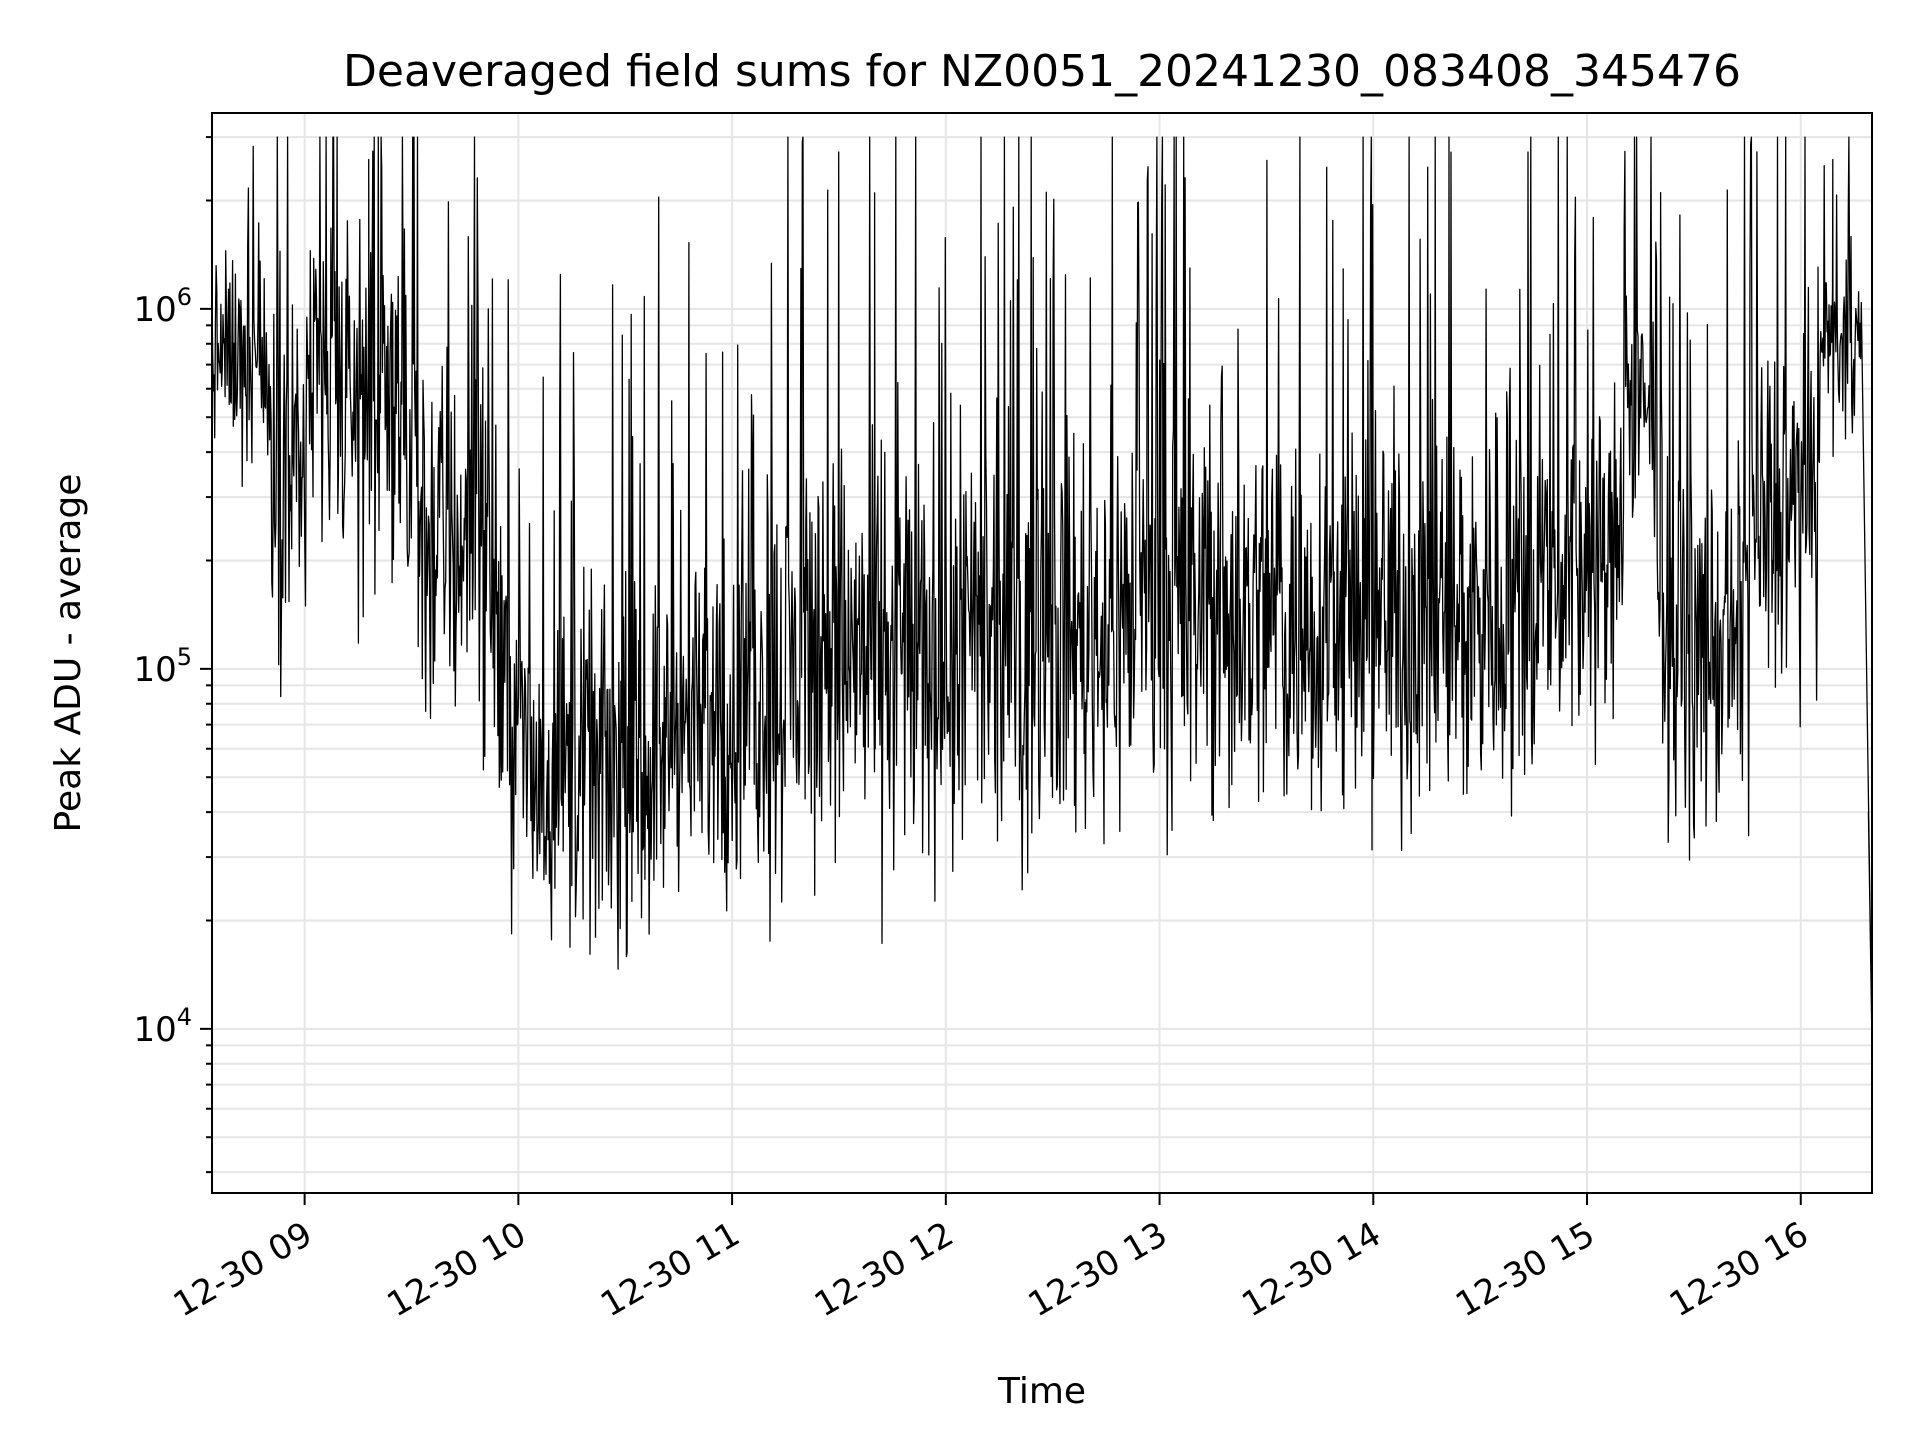 This screenshot has height=1440, width=1920. I want to click on y-axis-label: Peak ADU - average, so click(68, 653).